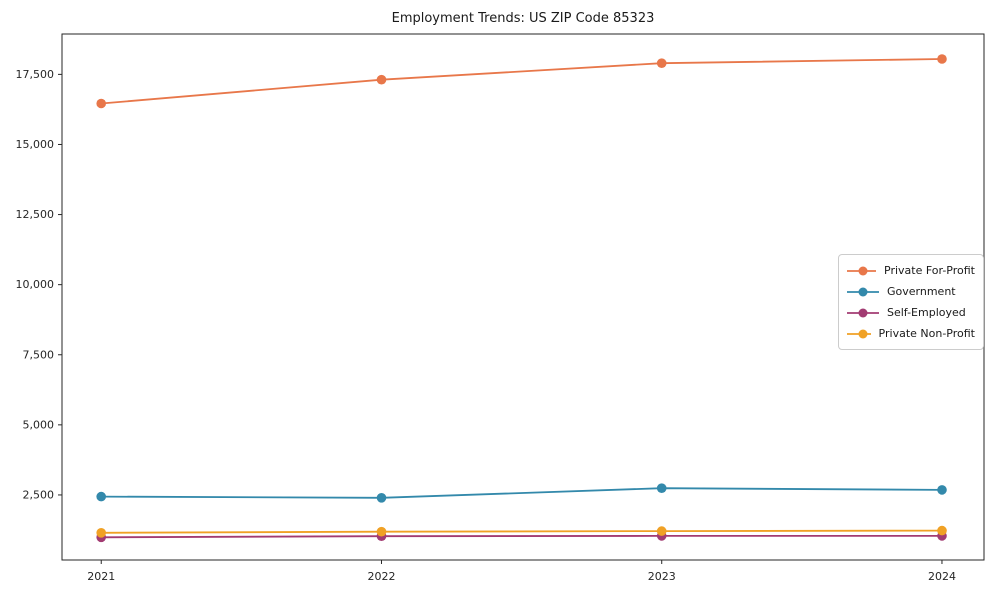 The height and width of the screenshot is (600, 1000). What do you see at coordinates (39, 424) in the screenshot?
I see `y-axis-tick-label: 5,000` at bounding box center [39, 424].